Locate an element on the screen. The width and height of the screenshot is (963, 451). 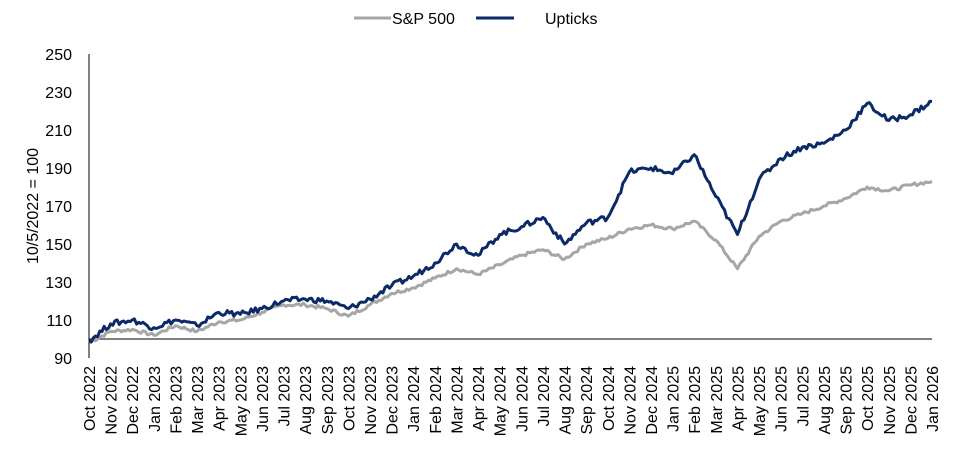
y-tick-labels: 90 110 130 150 170 190 210 230 250 is located at coordinates (58, 207).